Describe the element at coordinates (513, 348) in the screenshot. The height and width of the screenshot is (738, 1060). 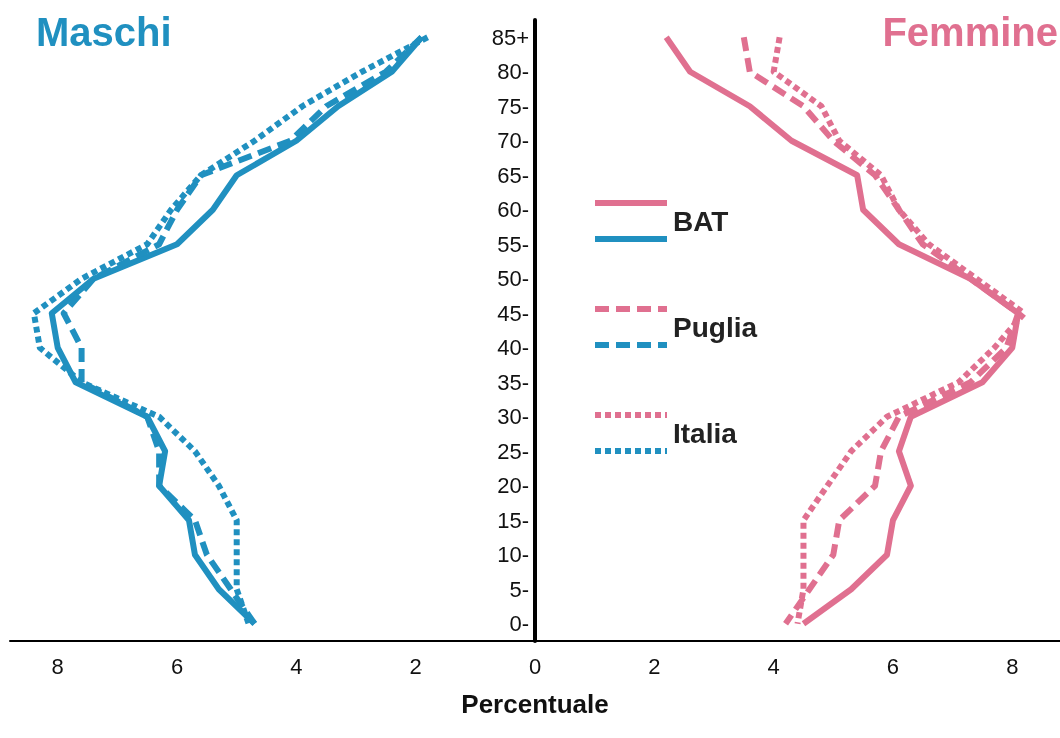
I see `y-tick-label: 40-` at that location.